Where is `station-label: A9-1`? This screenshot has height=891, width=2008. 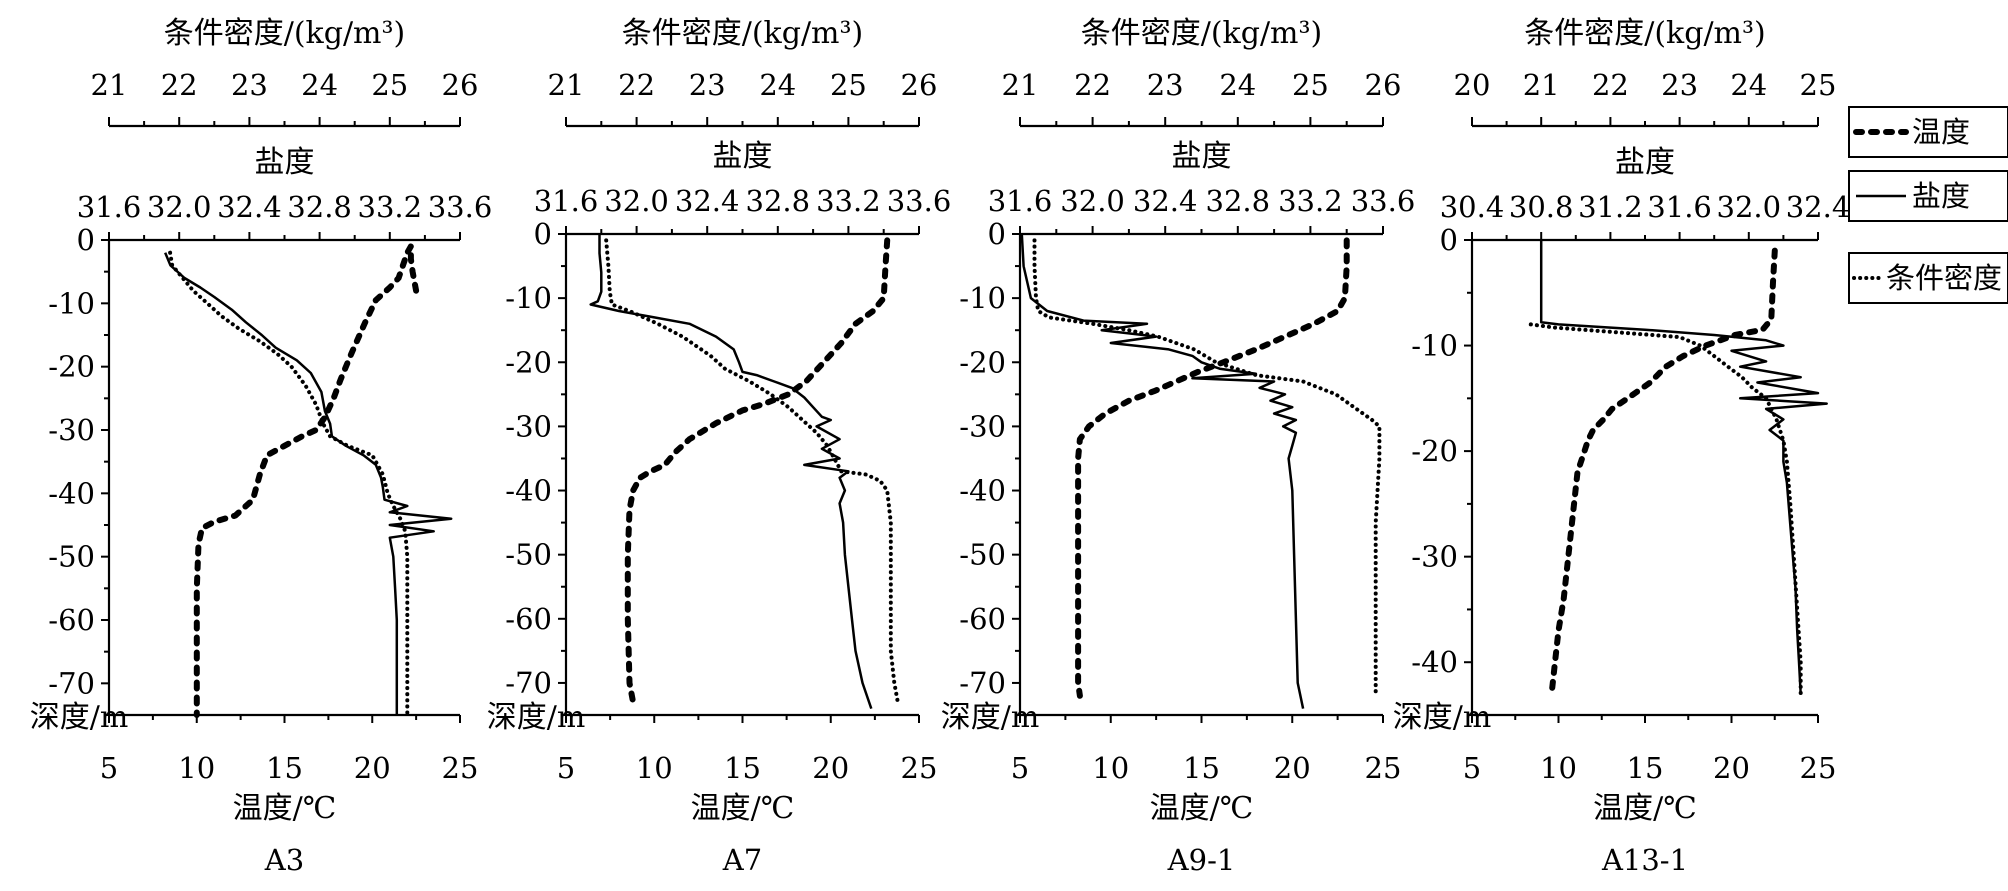 station-label: A9-1 is located at coordinates (1201, 860).